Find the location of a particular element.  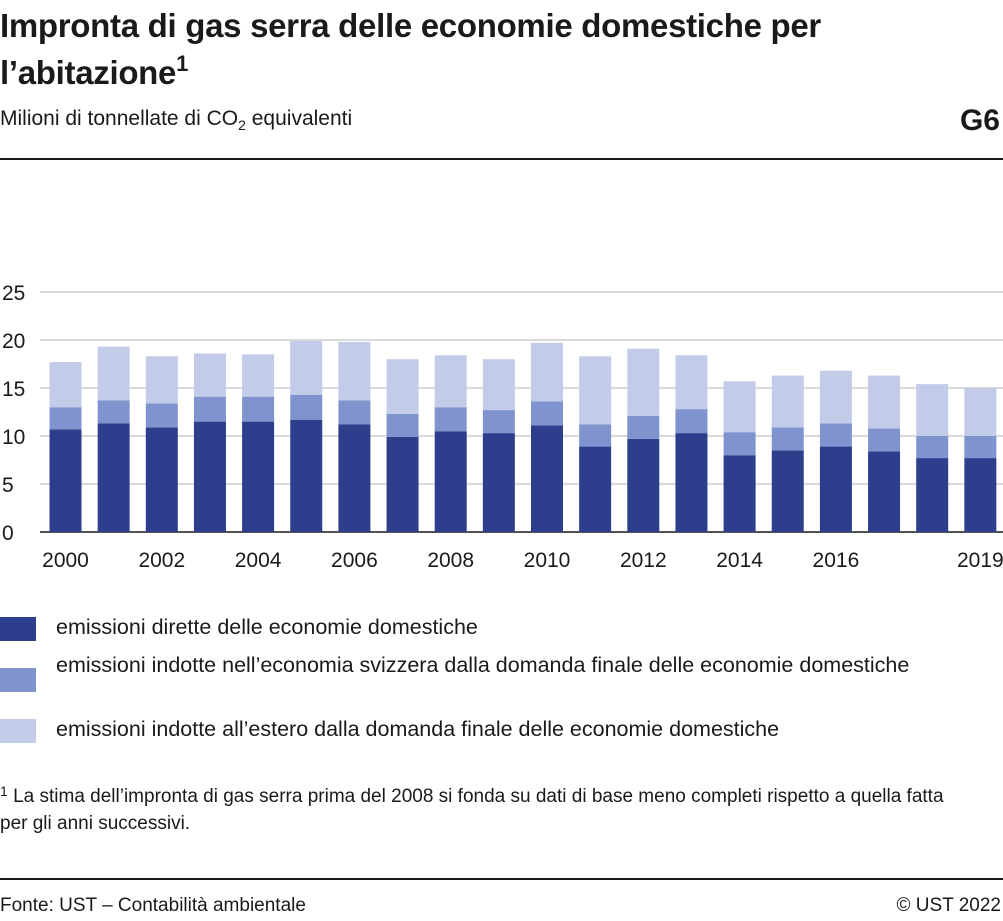

x-tick-label-2008: 2008 is located at coordinates (450, 560).